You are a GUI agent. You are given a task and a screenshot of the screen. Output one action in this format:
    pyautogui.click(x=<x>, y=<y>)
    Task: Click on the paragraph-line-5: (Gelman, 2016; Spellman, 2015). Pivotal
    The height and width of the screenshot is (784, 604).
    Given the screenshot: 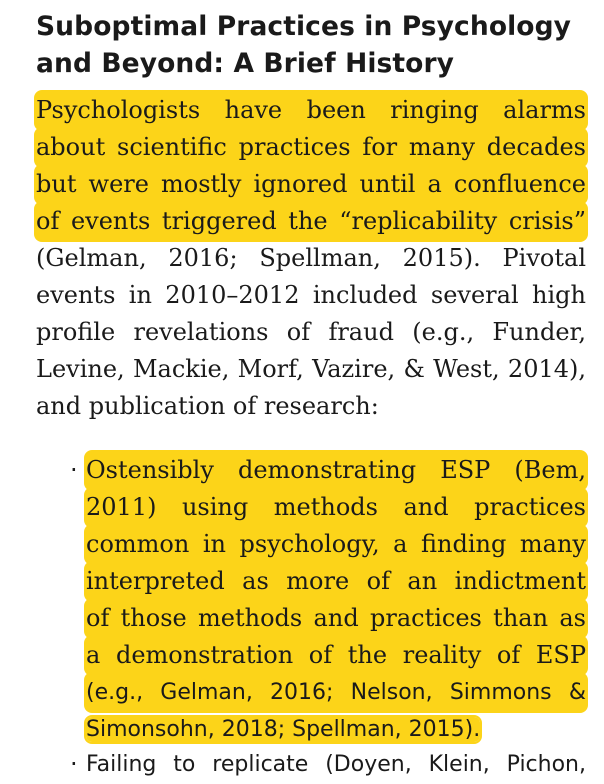 What is the action you would take?
    pyautogui.click(x=311, y=258)
    